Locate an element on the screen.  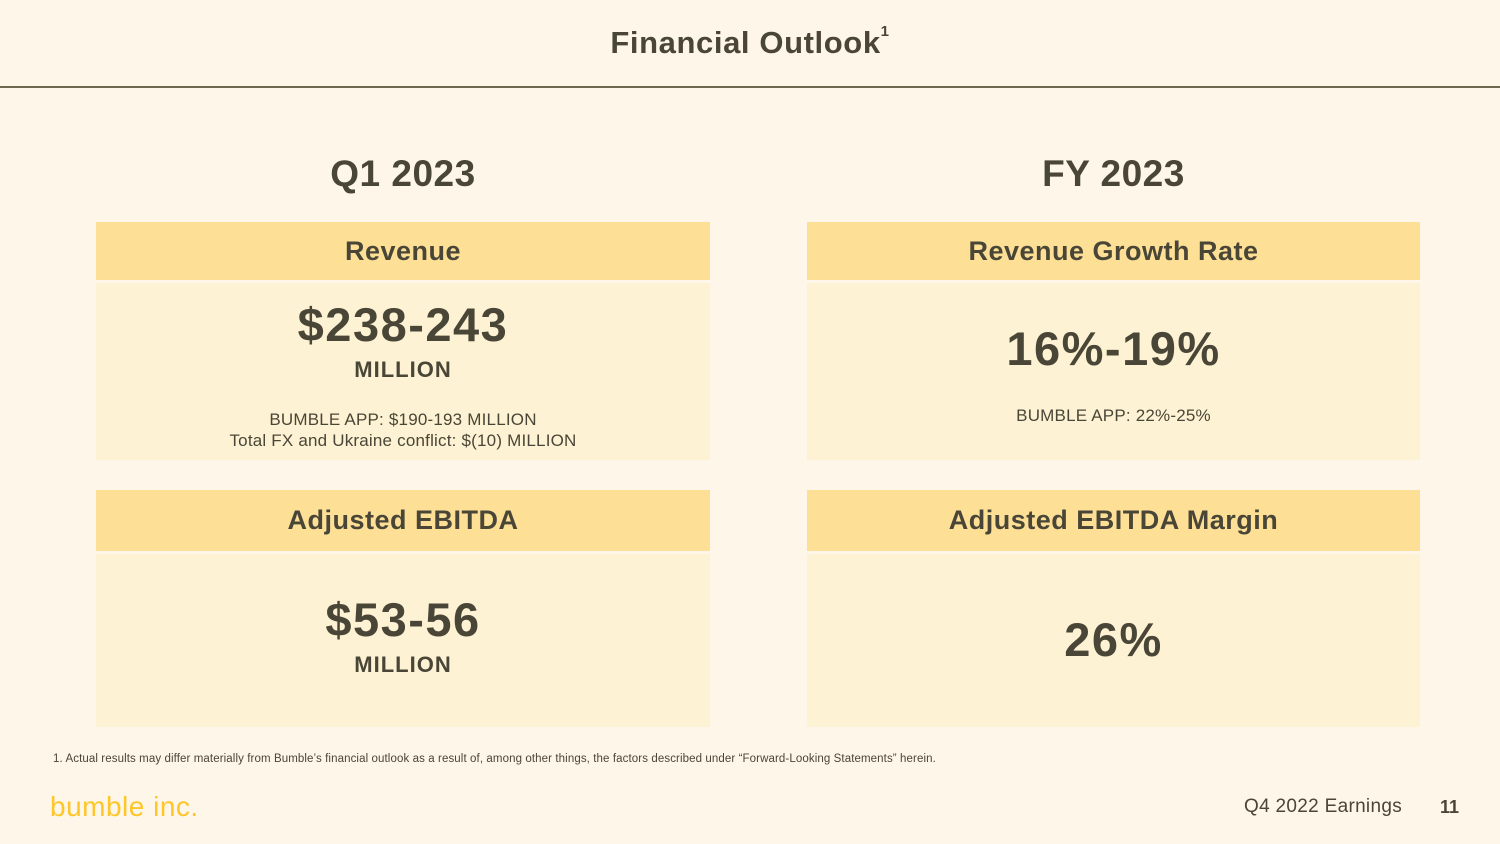
card-header-adjusted-ebitda-margin: Adjusted EBITDA Margin is located at coordinates (1113, 520).